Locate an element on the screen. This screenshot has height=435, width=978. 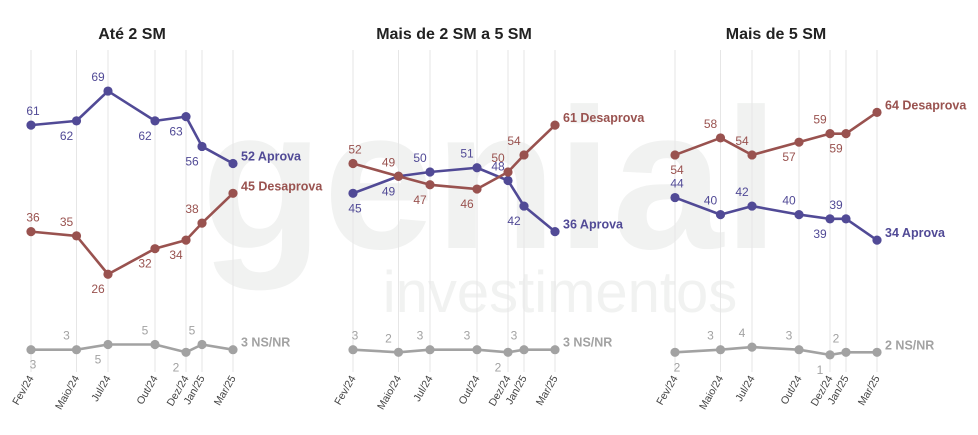
watermark-sub: investimentos is located at coordinates (560, 292).